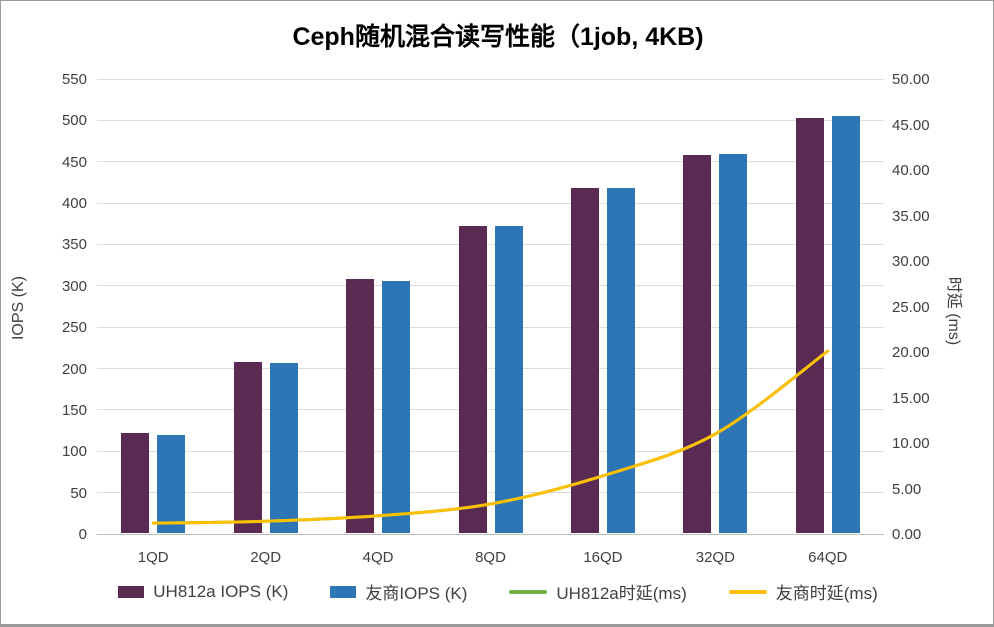 This screenshot has height=627, width=994. What do you see at coordinates (826, 593) in the screenshot?
I see `legend-label: 友商时延(ms)` at bounding box center [826, 593].